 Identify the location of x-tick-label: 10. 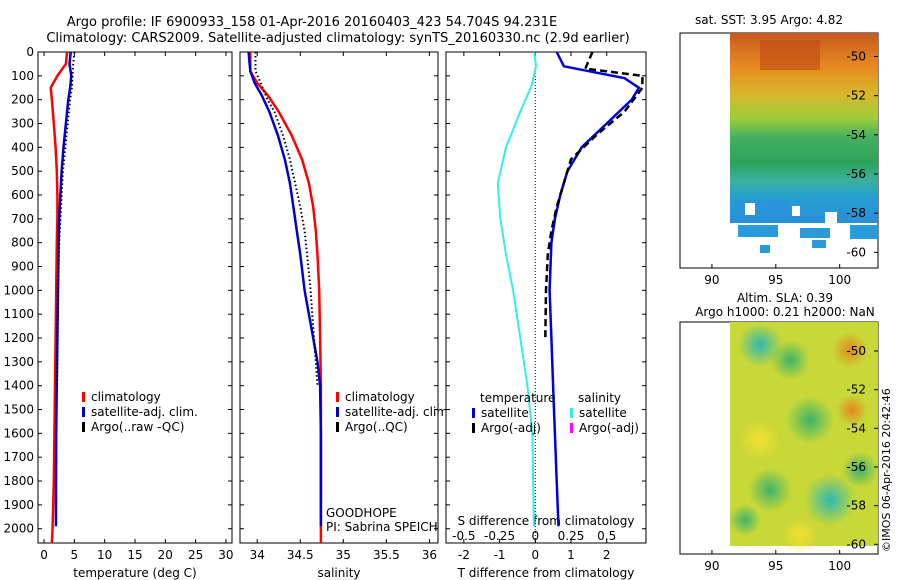
(104, 555).